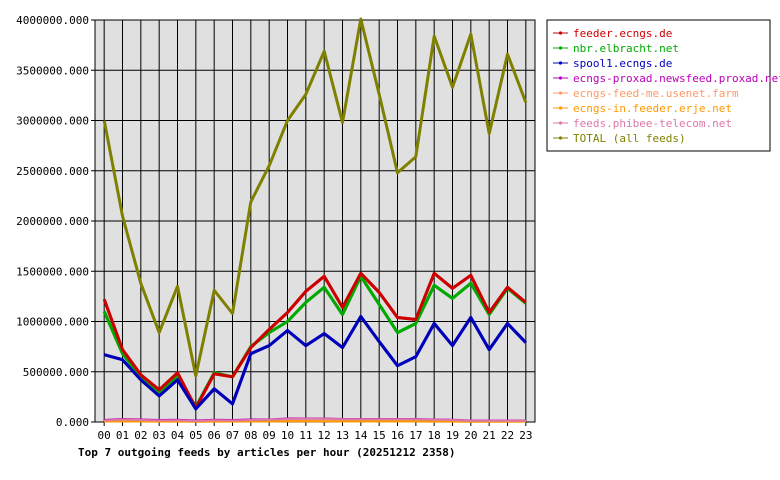  I want to click on x-tick-label: 00, so click(104, 435).